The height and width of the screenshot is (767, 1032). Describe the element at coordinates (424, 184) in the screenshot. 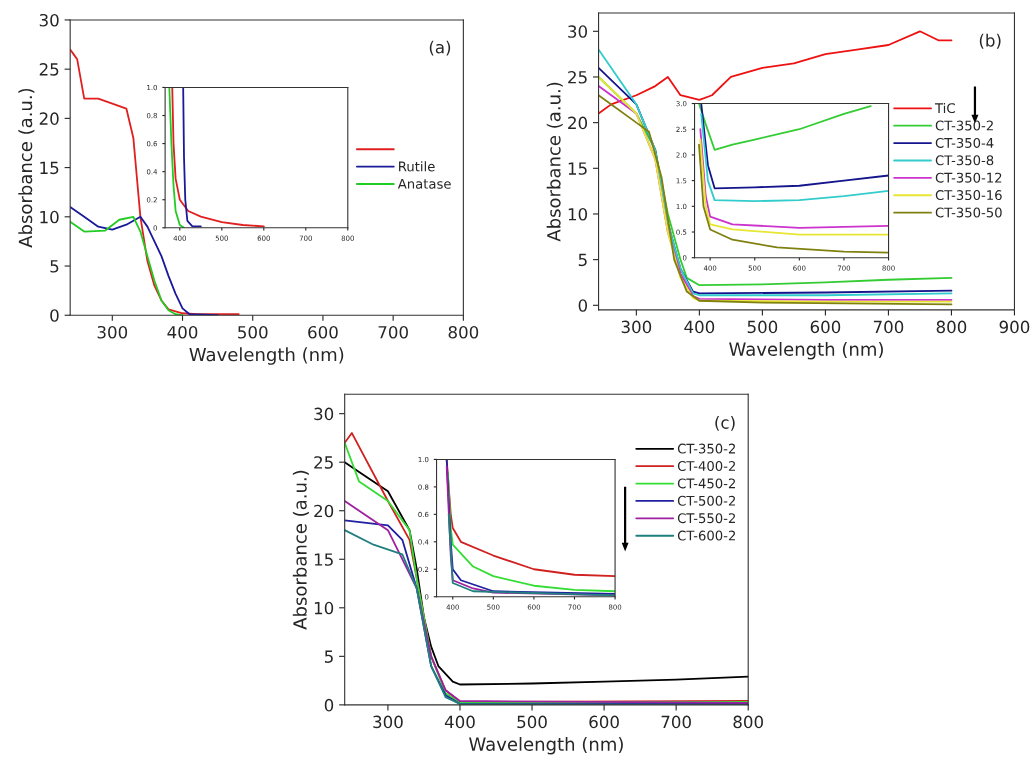

I see `legend-label: Anatase` at that location.